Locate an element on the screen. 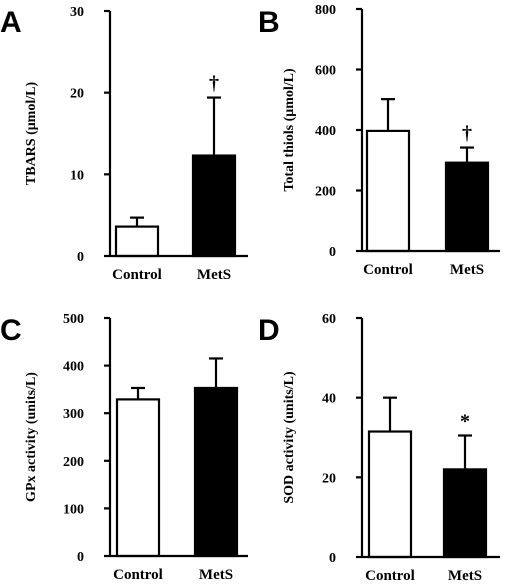 The image size is (520, 585). y-tick-label: 800 is located at coordinates (325, 10).